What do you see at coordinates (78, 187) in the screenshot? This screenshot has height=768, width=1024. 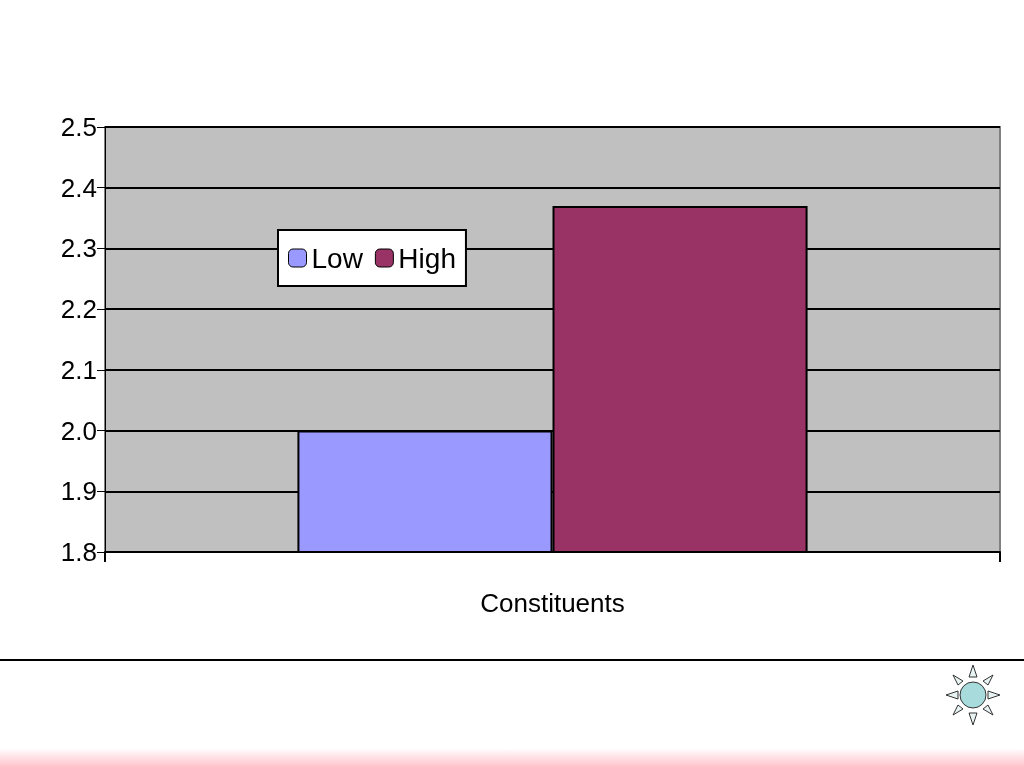 I see `y-tick-label: 2.4` at bounding box center [78, 187].